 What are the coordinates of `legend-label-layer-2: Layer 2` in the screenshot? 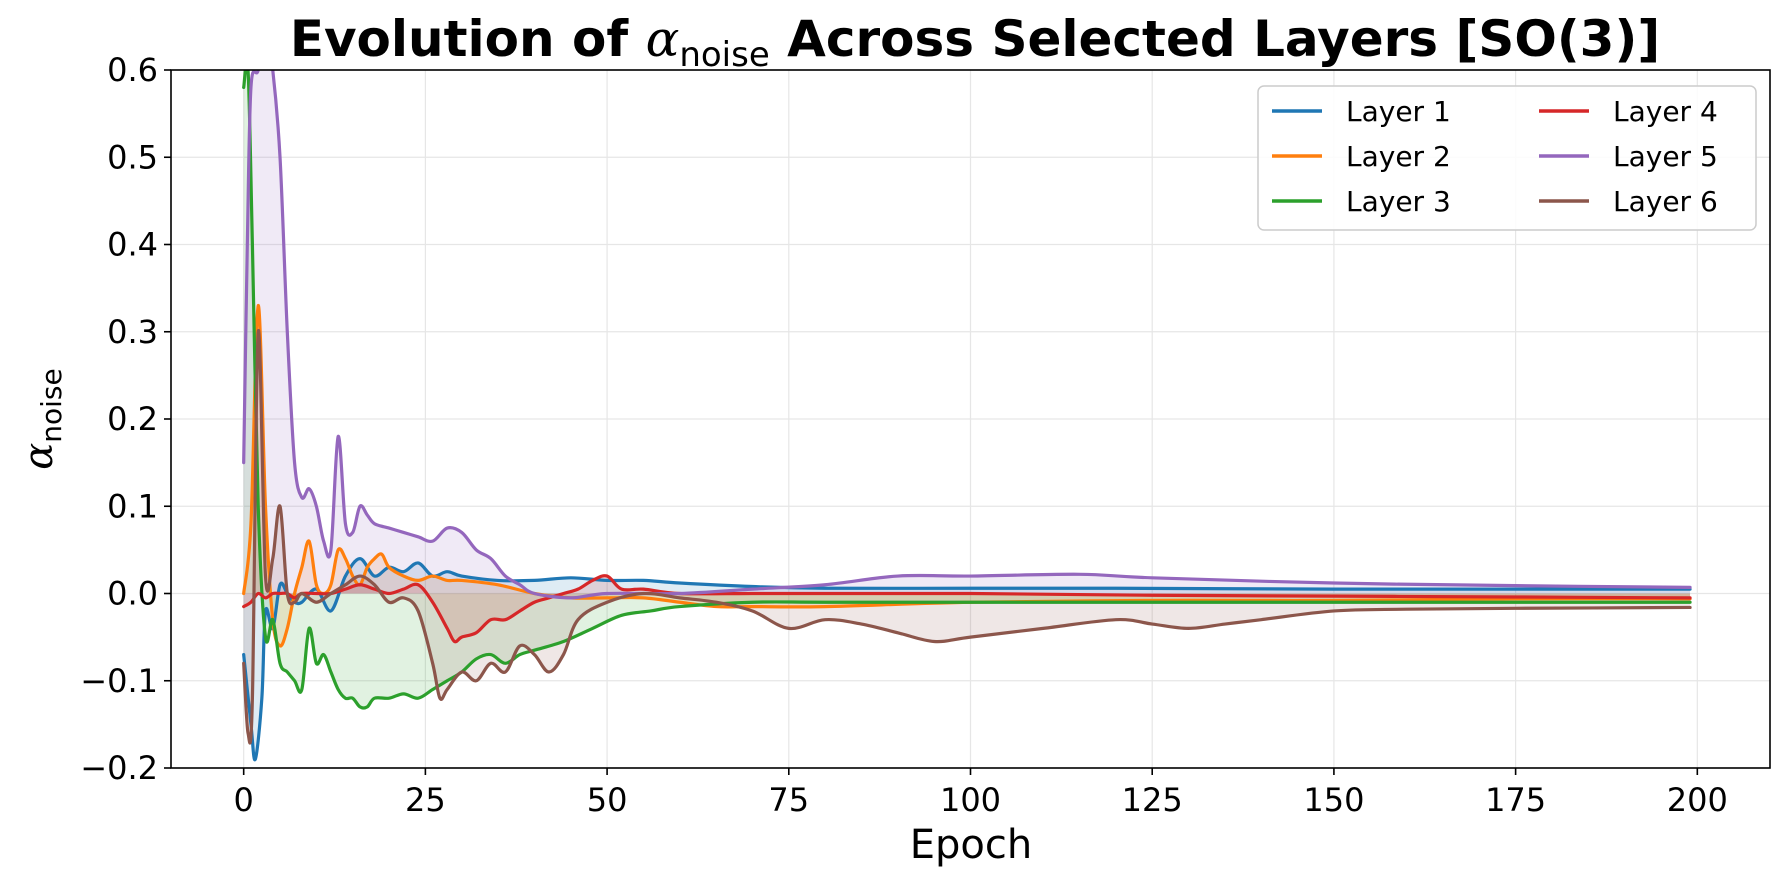 It's located at (1398, 156).